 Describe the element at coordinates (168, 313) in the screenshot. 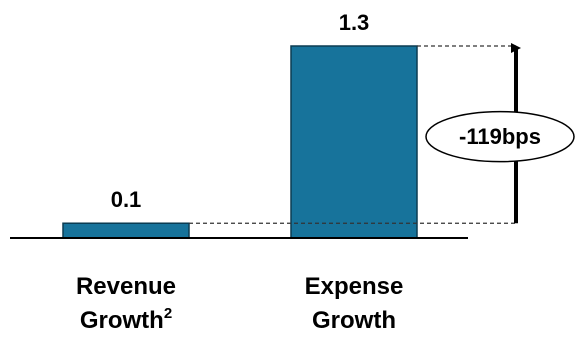

I see `footnote-superscript: 2` at that location.